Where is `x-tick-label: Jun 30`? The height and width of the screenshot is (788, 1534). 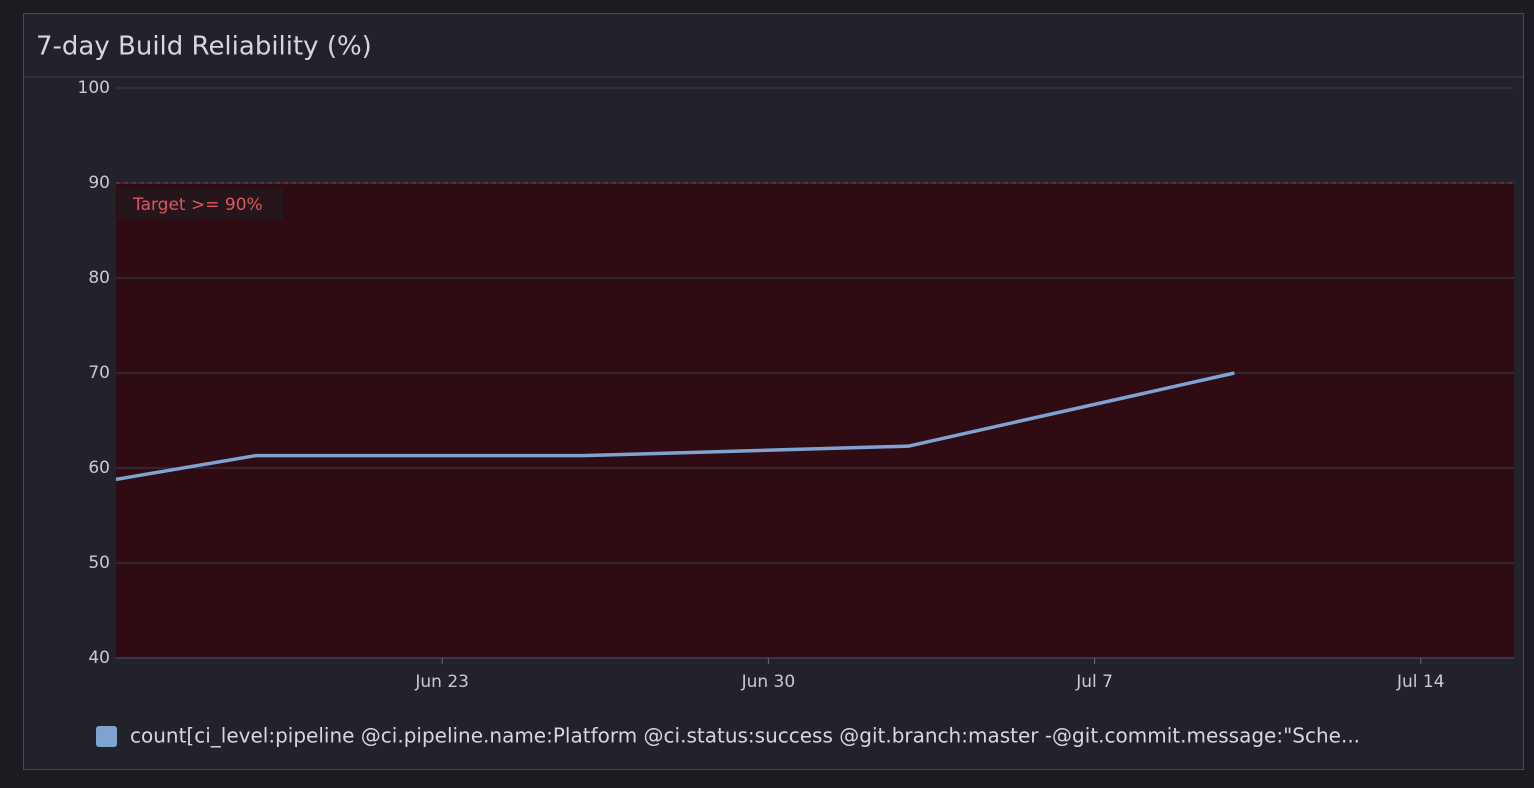
x-tick-label: Jun 30 is located at coordinates (768, 682).